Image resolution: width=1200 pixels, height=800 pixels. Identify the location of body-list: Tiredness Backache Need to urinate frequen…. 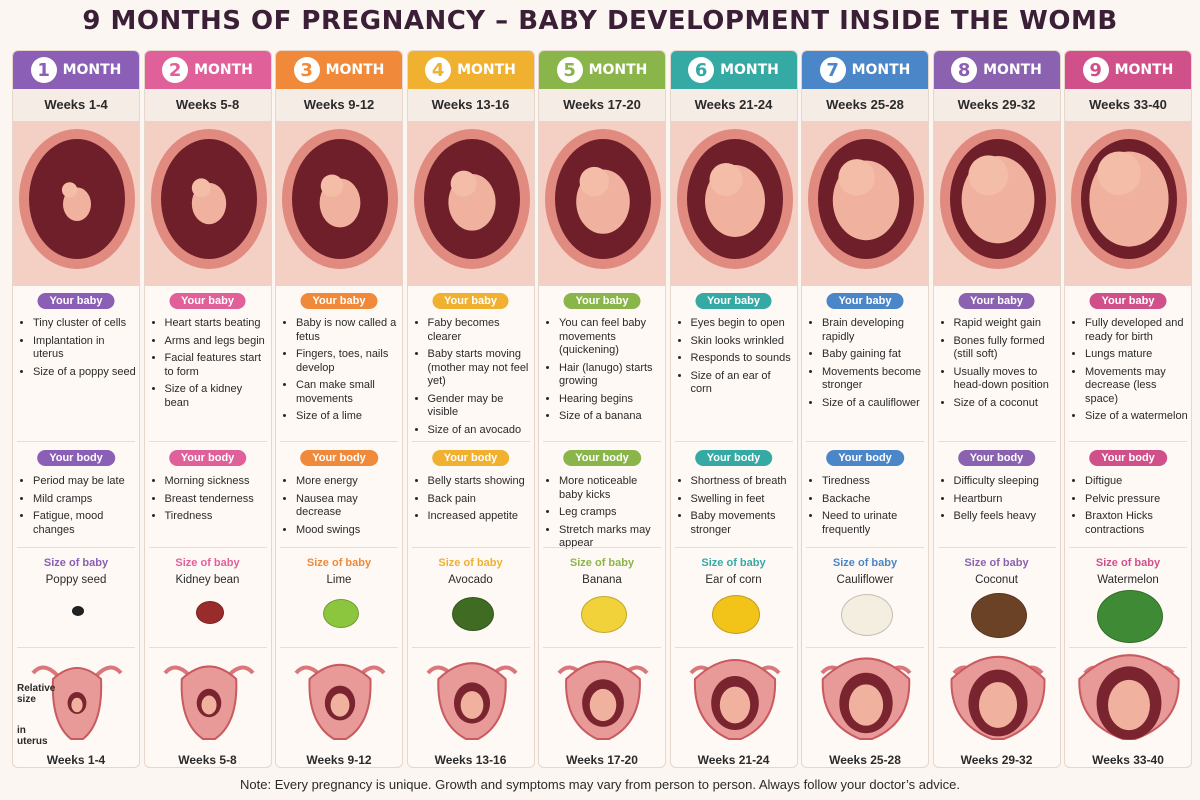
(865, 508).